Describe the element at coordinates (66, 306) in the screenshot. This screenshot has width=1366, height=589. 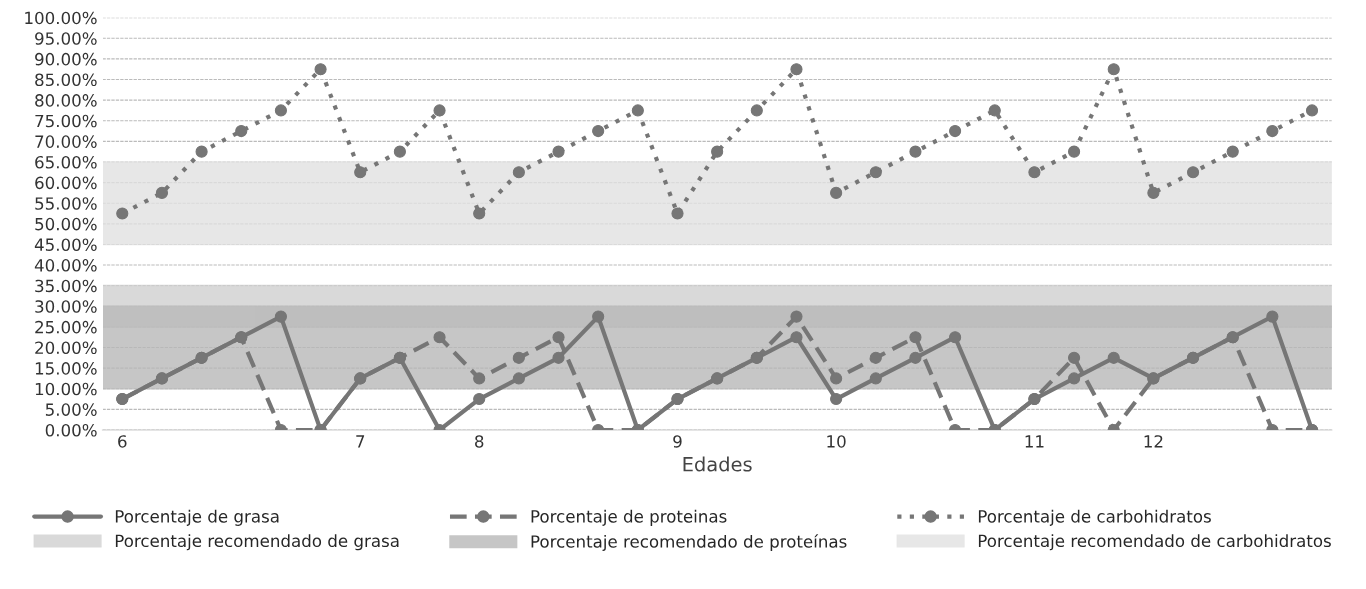
I see `y-tick-label: 30.00%` at that location.